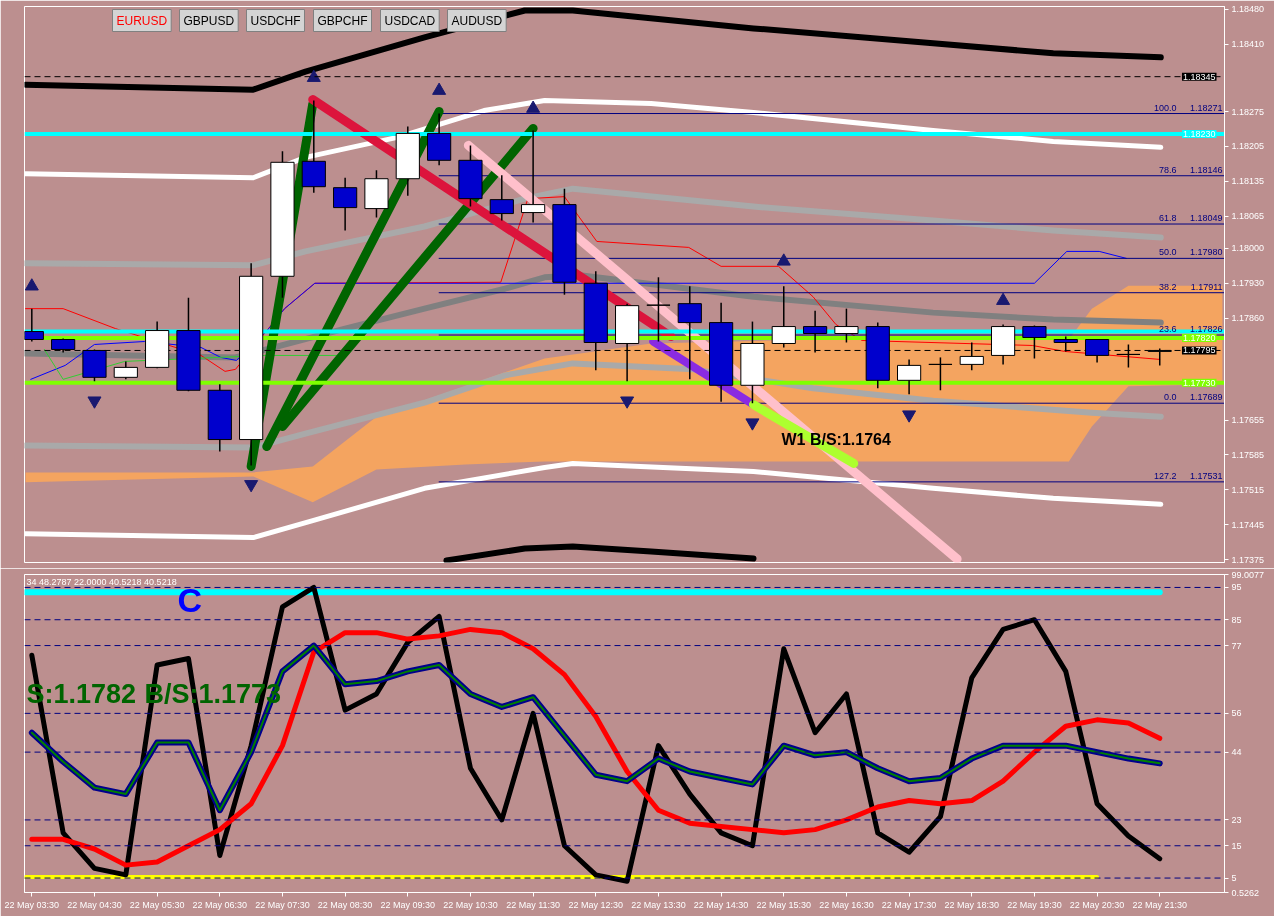 The height and width of the screenshot is (916, 1274). I want to click on x-tick-label: 22 May 05:30, so click(157, 904).